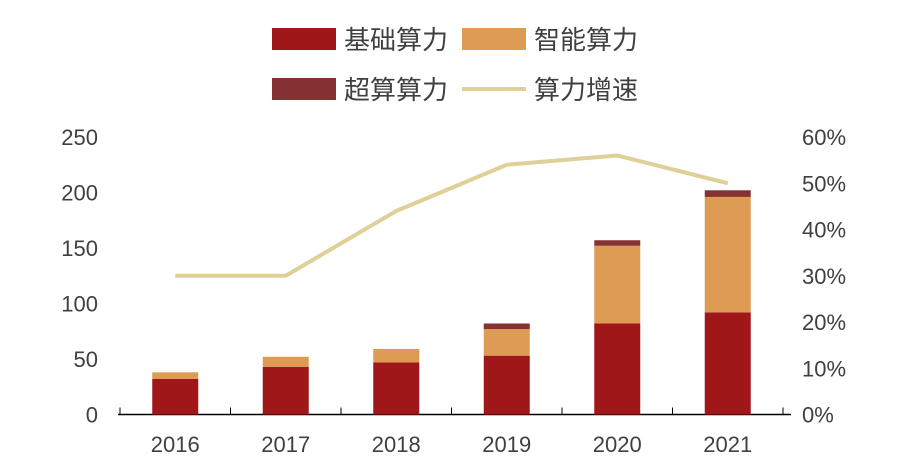 The height and width of the screenshot is (468, 902). Describe the element at coordinates (617, 369) in the screenshot. I see `bar-base-2020` at that location.